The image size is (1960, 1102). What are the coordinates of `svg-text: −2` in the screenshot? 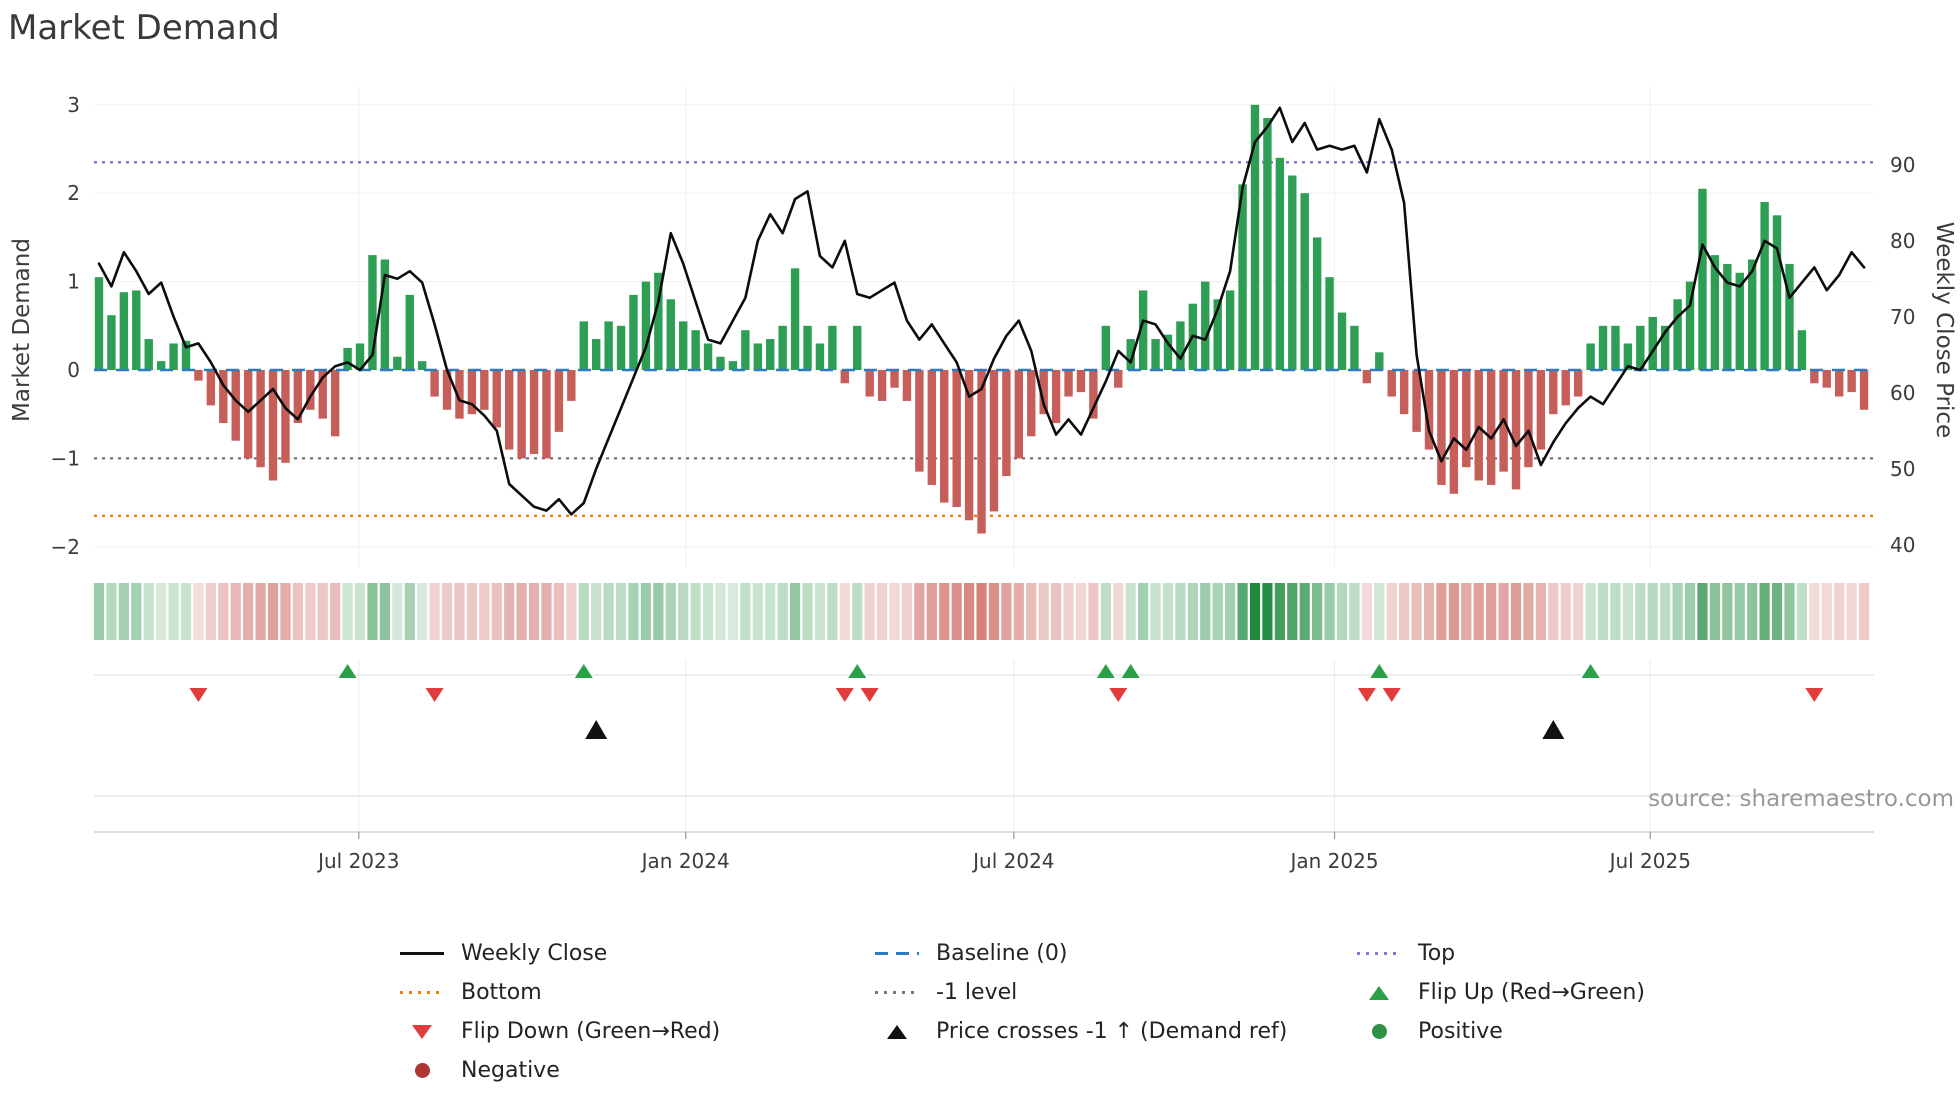 It's located at (65, 547).